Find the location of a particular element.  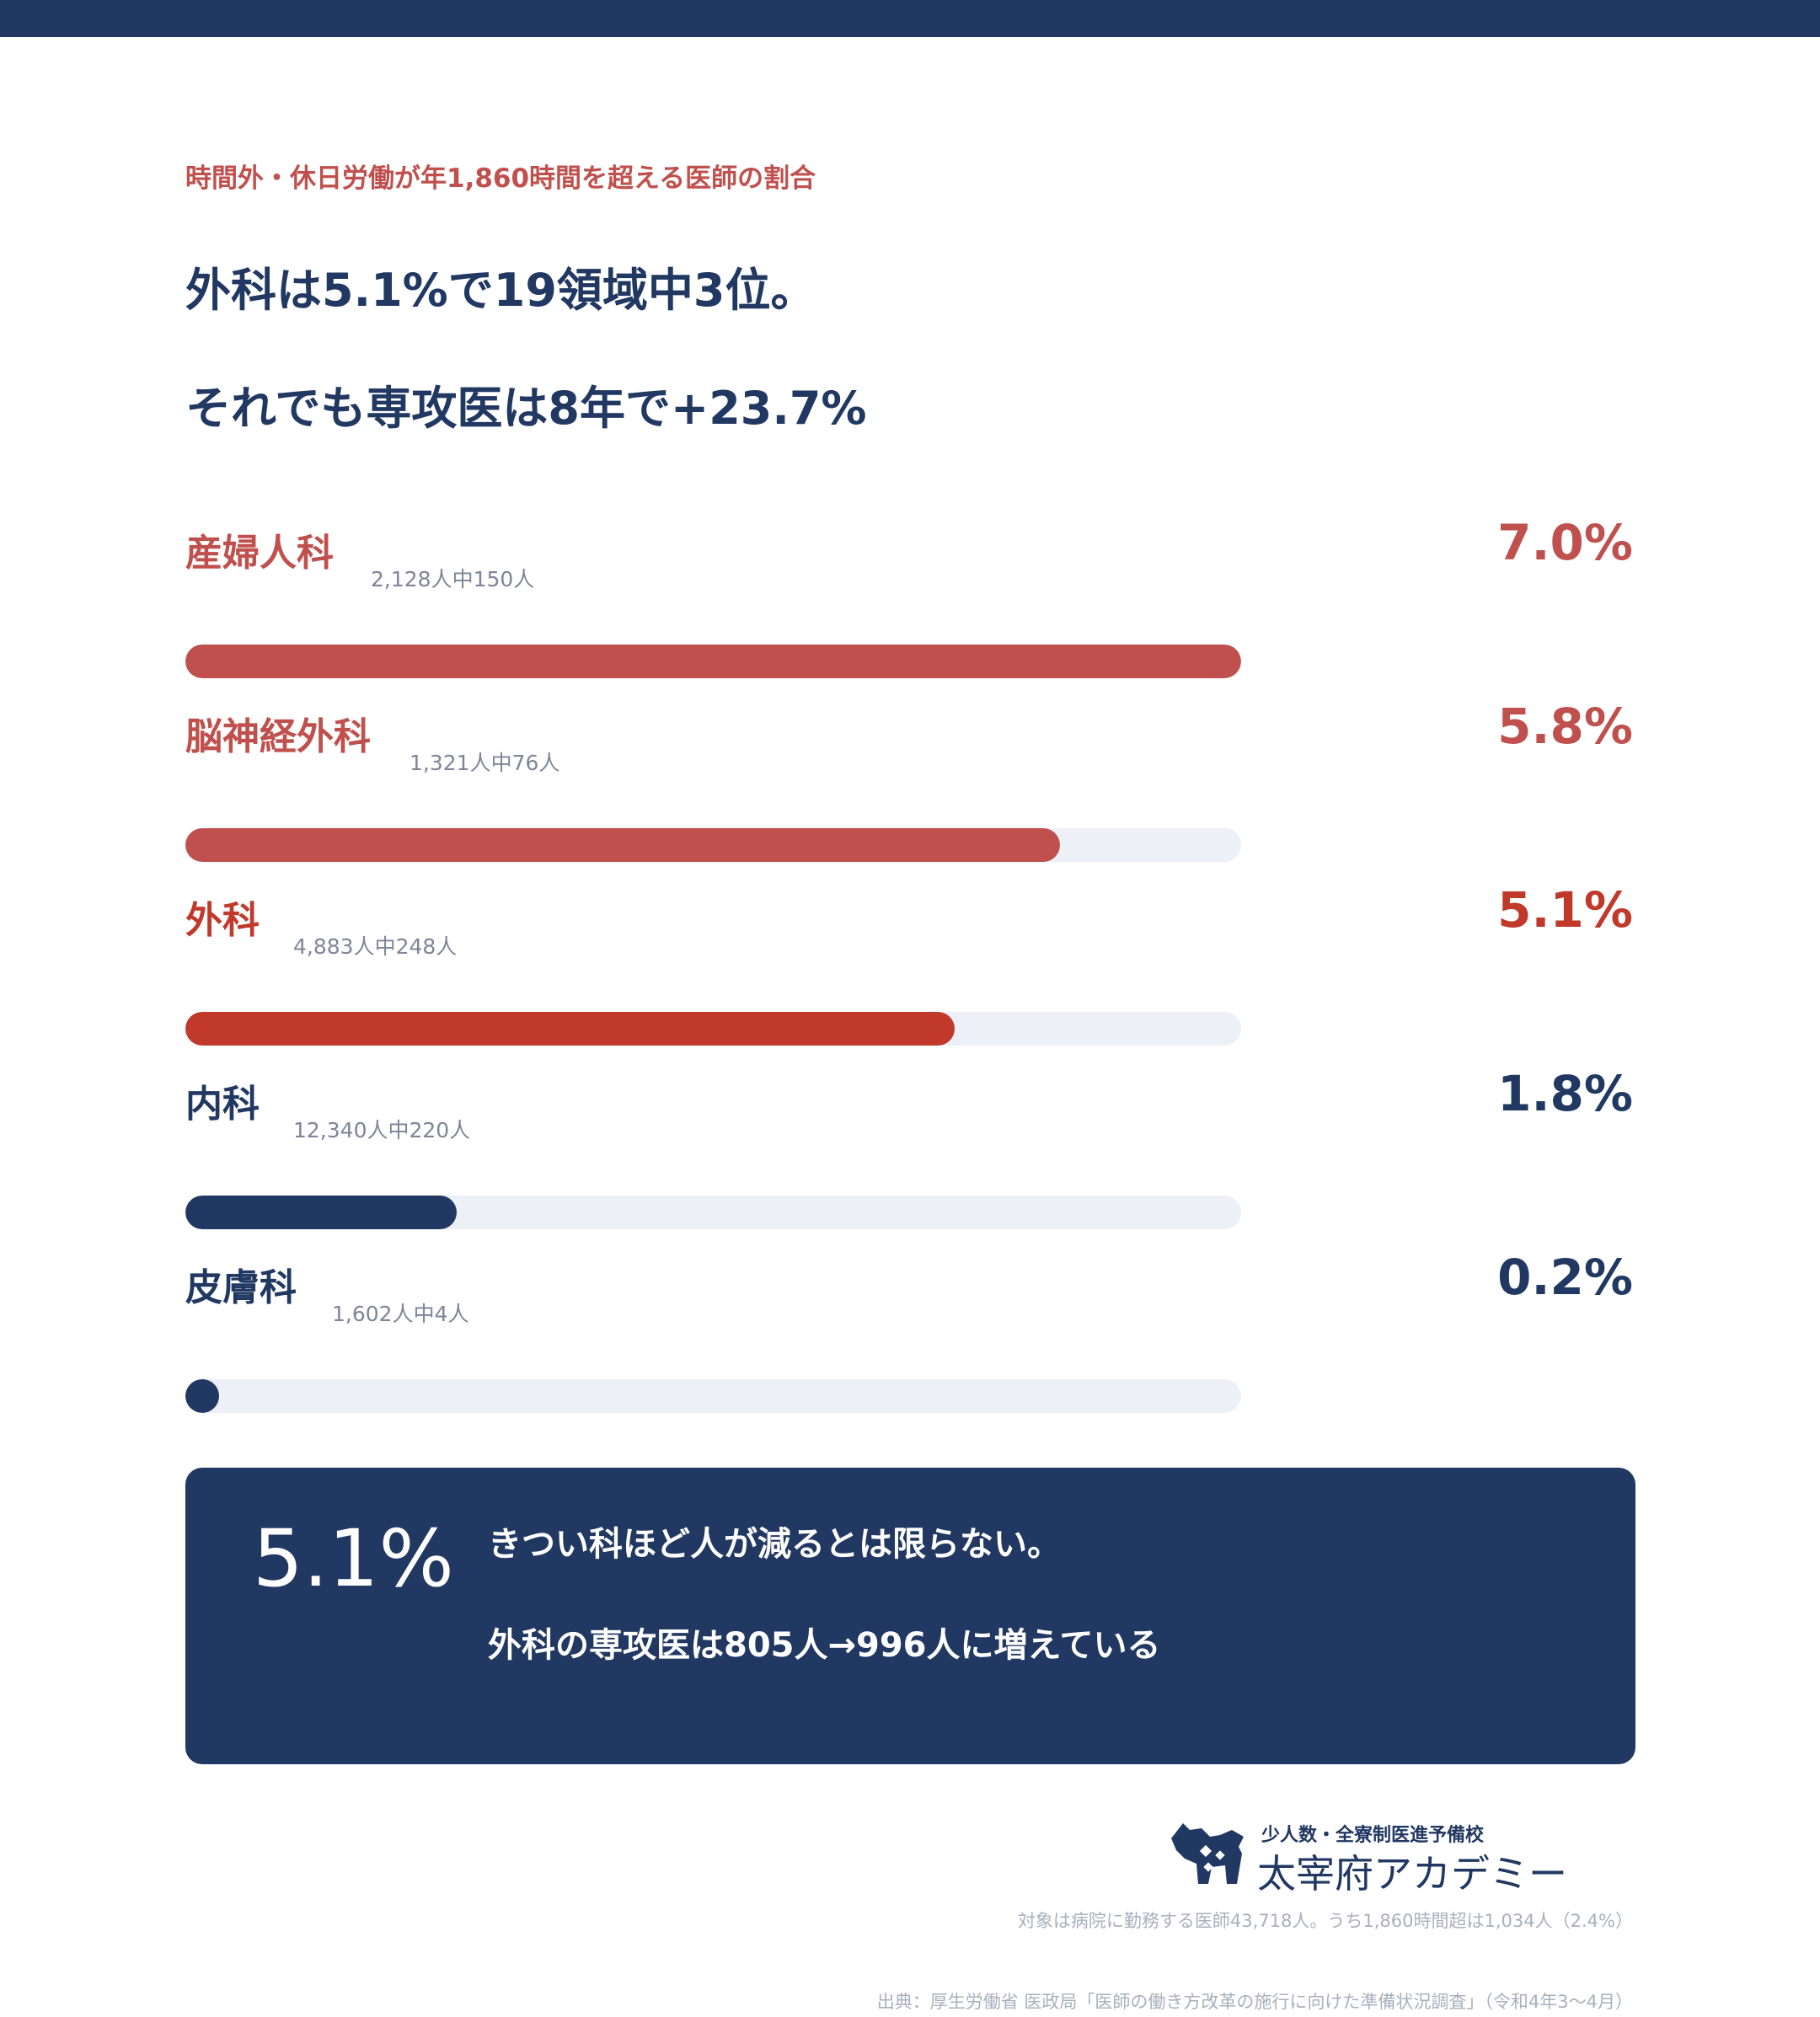

value-label: 5.1% is located at coordinates (1565, 910).